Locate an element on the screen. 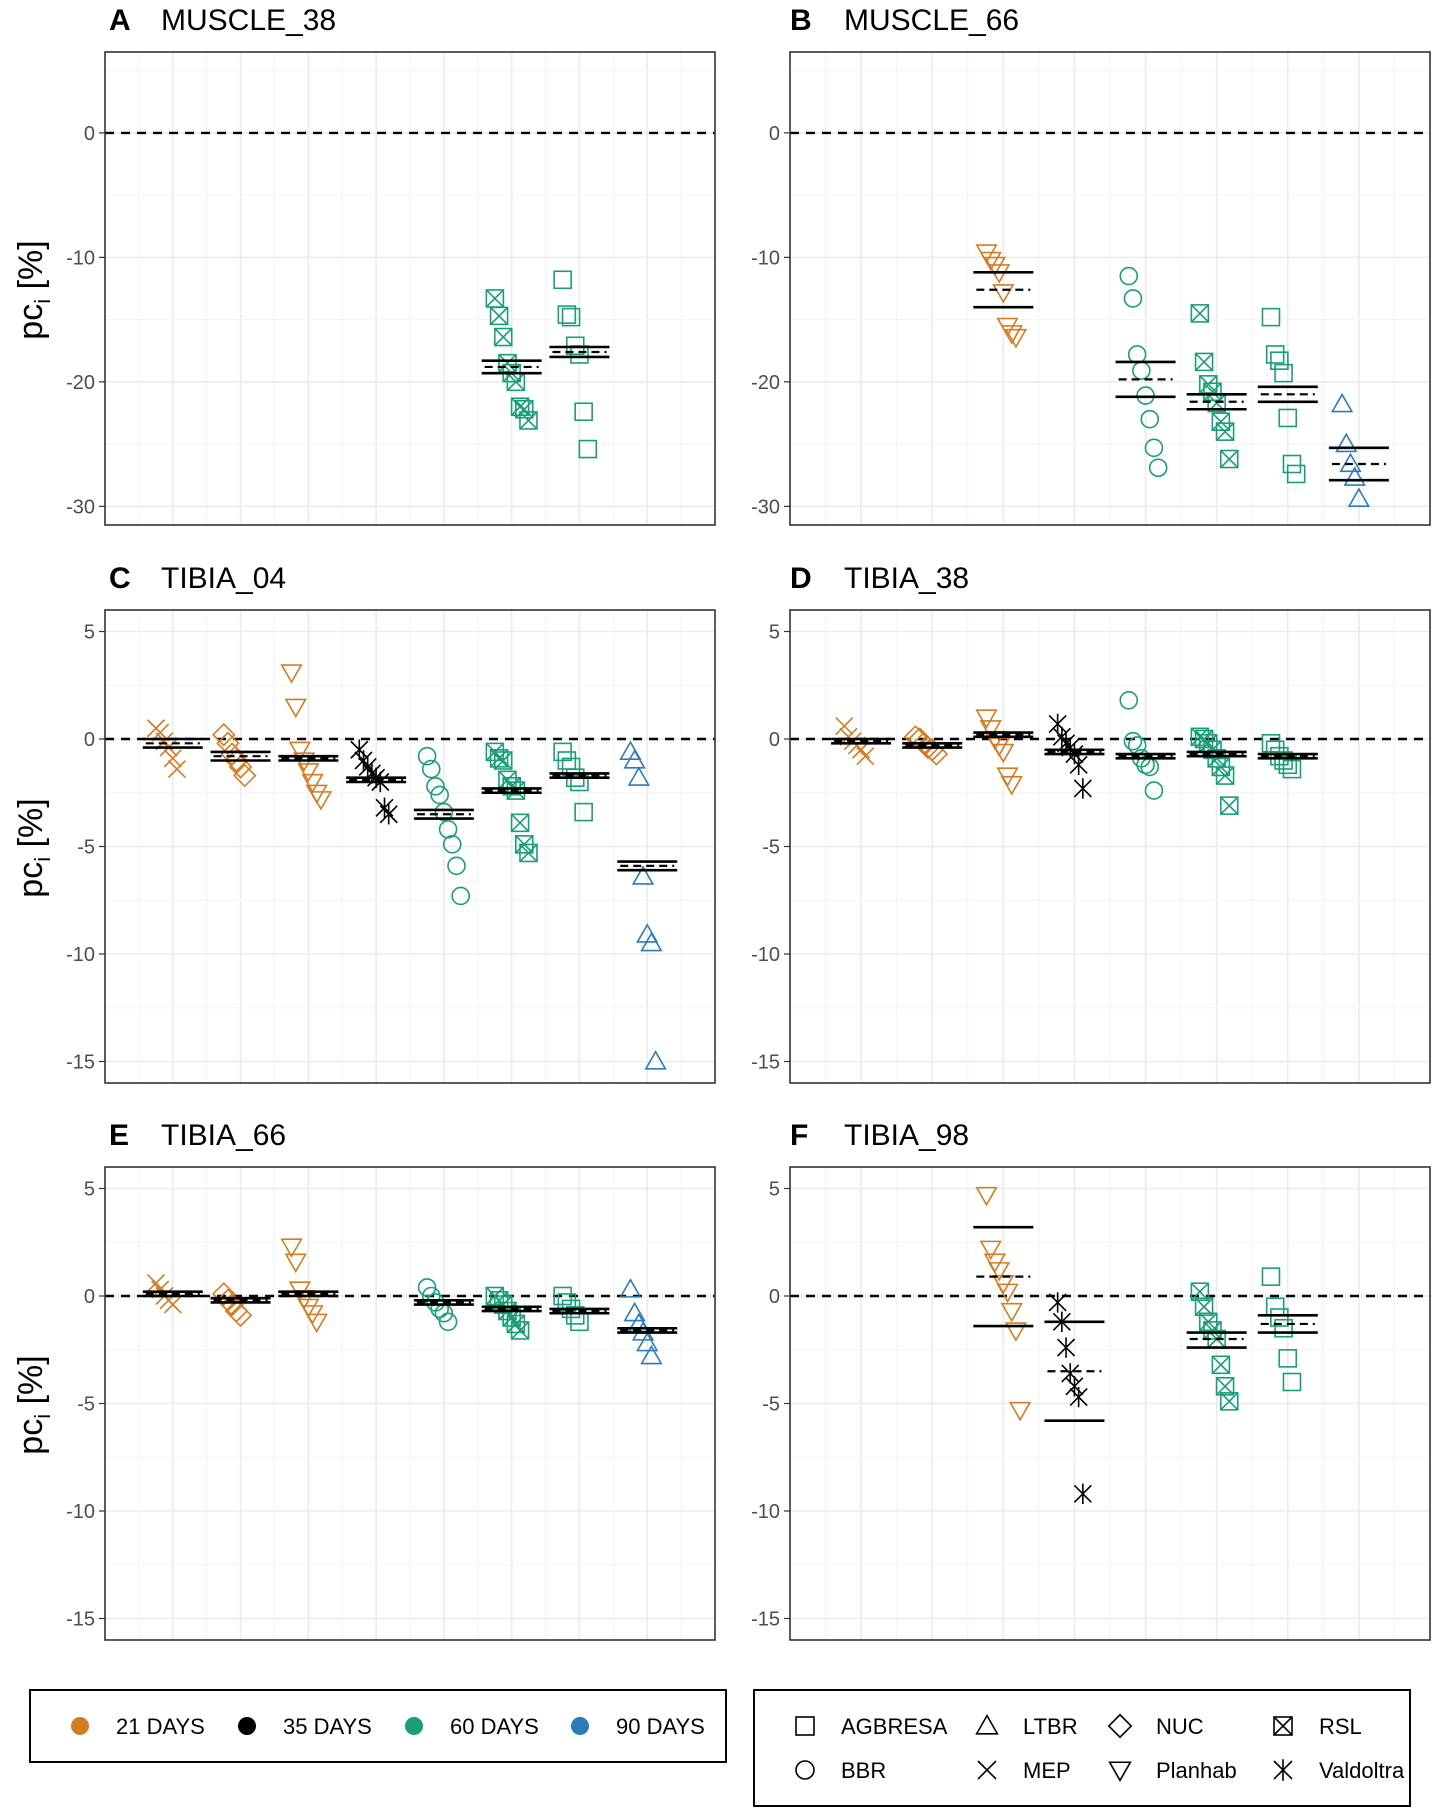  panel-letter: F is located at coordinates (799, 1135).